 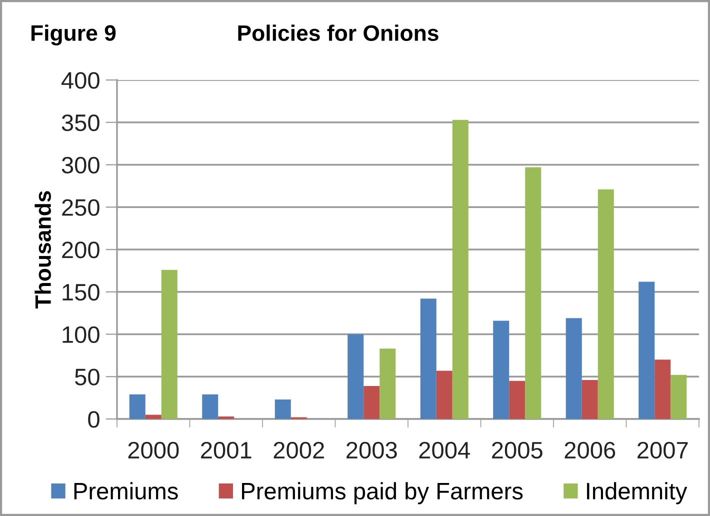 I want to click on y-tick-label: 0, so click(x=94, y=419).